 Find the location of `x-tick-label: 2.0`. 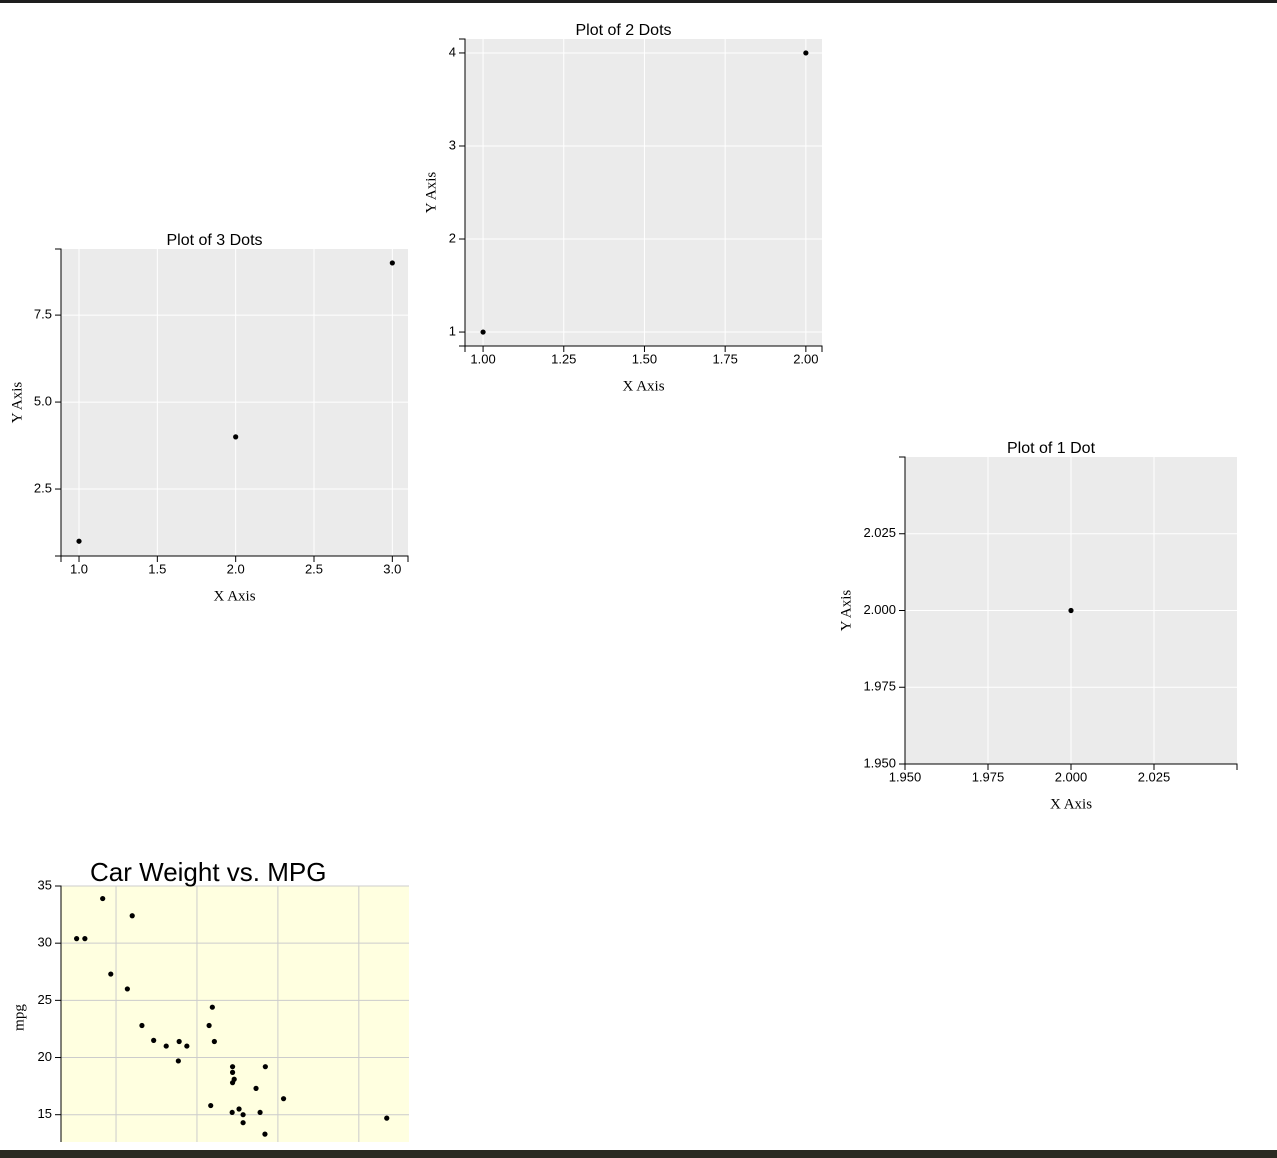

x-tick-label: 2.0 is located at coordinates (236, 568).